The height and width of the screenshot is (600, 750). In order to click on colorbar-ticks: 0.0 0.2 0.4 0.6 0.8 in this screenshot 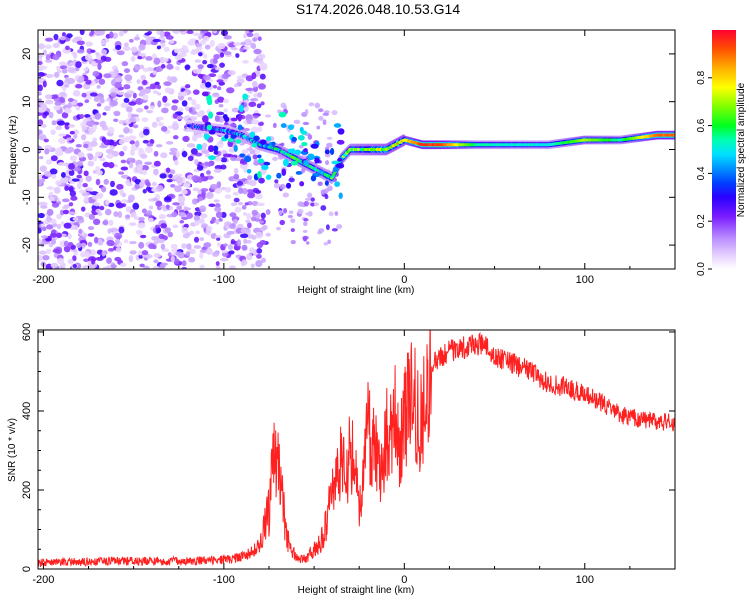, I will do `click(704, 173)`.